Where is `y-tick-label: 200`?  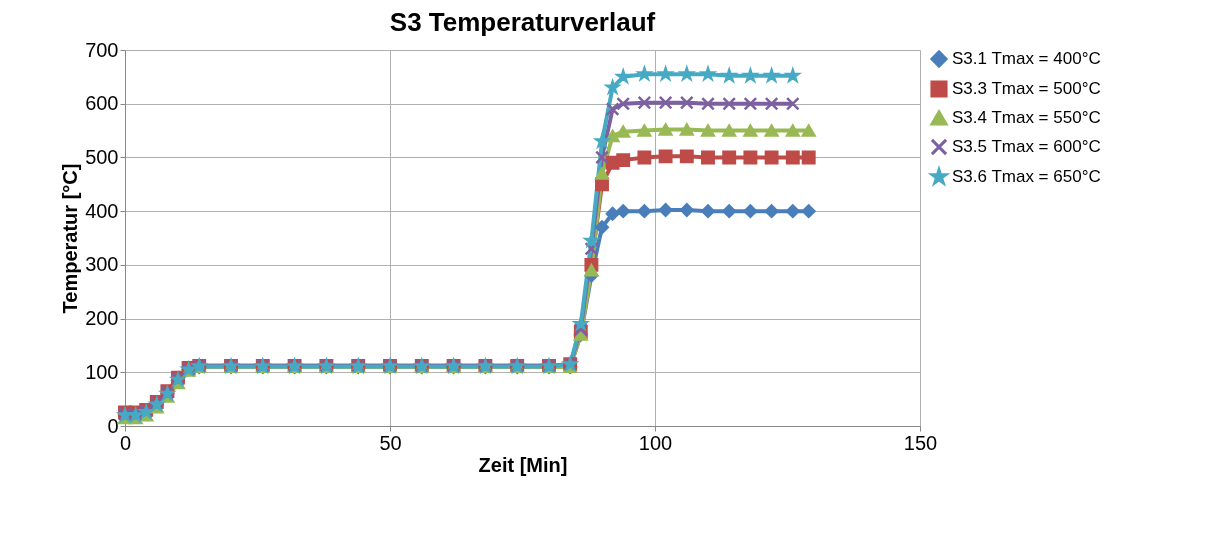 y-tick-label: 200 is located at coordinates (102, 318).